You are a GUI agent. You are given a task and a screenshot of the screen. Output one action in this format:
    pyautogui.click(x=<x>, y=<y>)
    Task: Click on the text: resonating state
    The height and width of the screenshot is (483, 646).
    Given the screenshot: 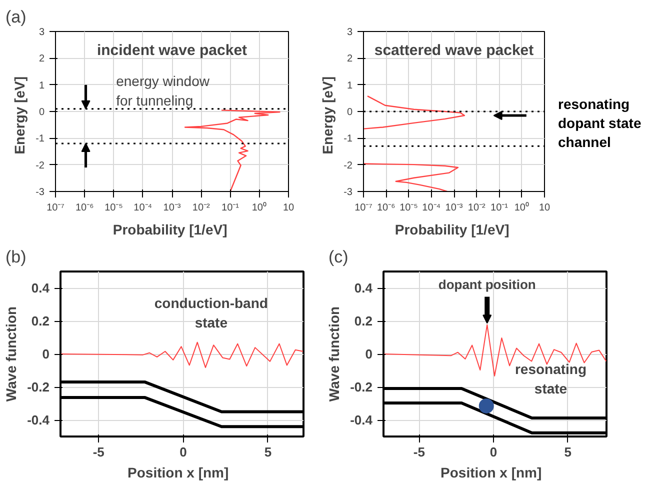 What is the action you would take?
    pyautogui.click(x=550, y=378)
    